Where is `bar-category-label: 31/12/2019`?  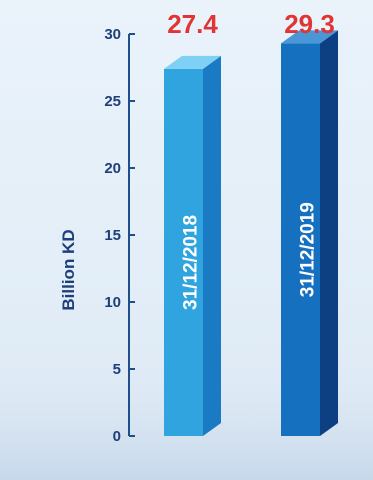
bar-category-label: 31/12/2019 is located at coordinates (308, 249).